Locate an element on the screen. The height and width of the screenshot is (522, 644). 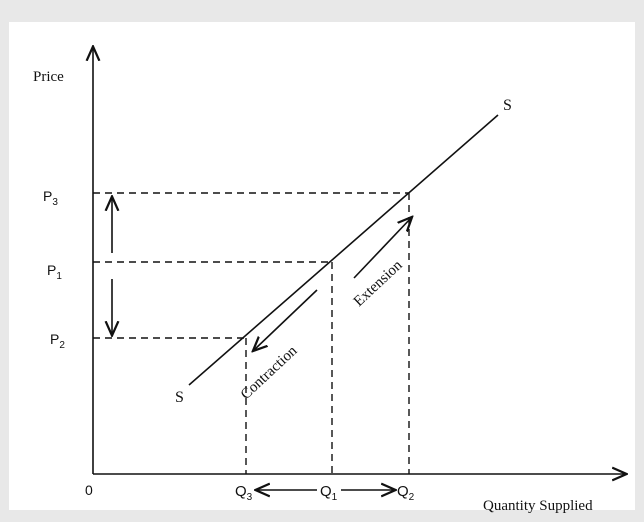
price-label-p2: P2 is located at coordinates (57, 341).